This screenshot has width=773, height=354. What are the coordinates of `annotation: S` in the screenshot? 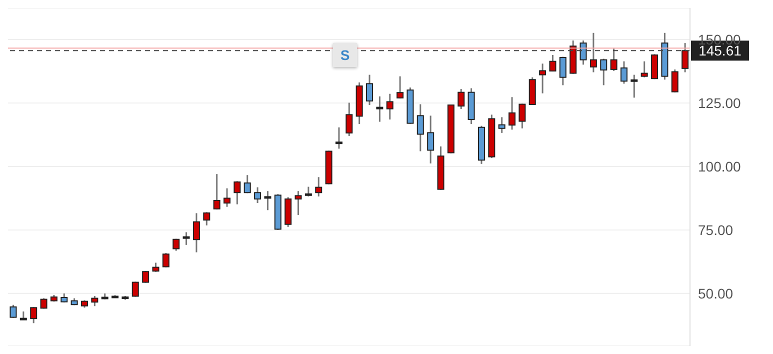 It's located at (345, 55).